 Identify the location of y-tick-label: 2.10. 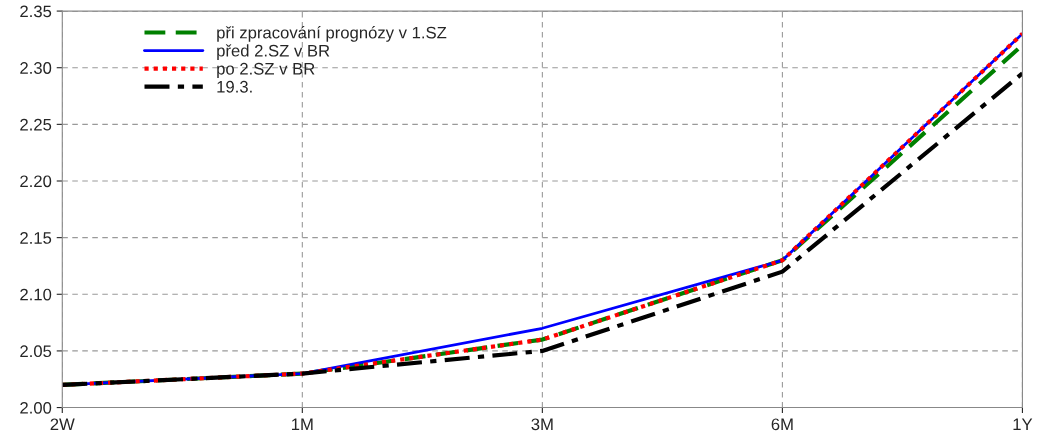
(36, 294).